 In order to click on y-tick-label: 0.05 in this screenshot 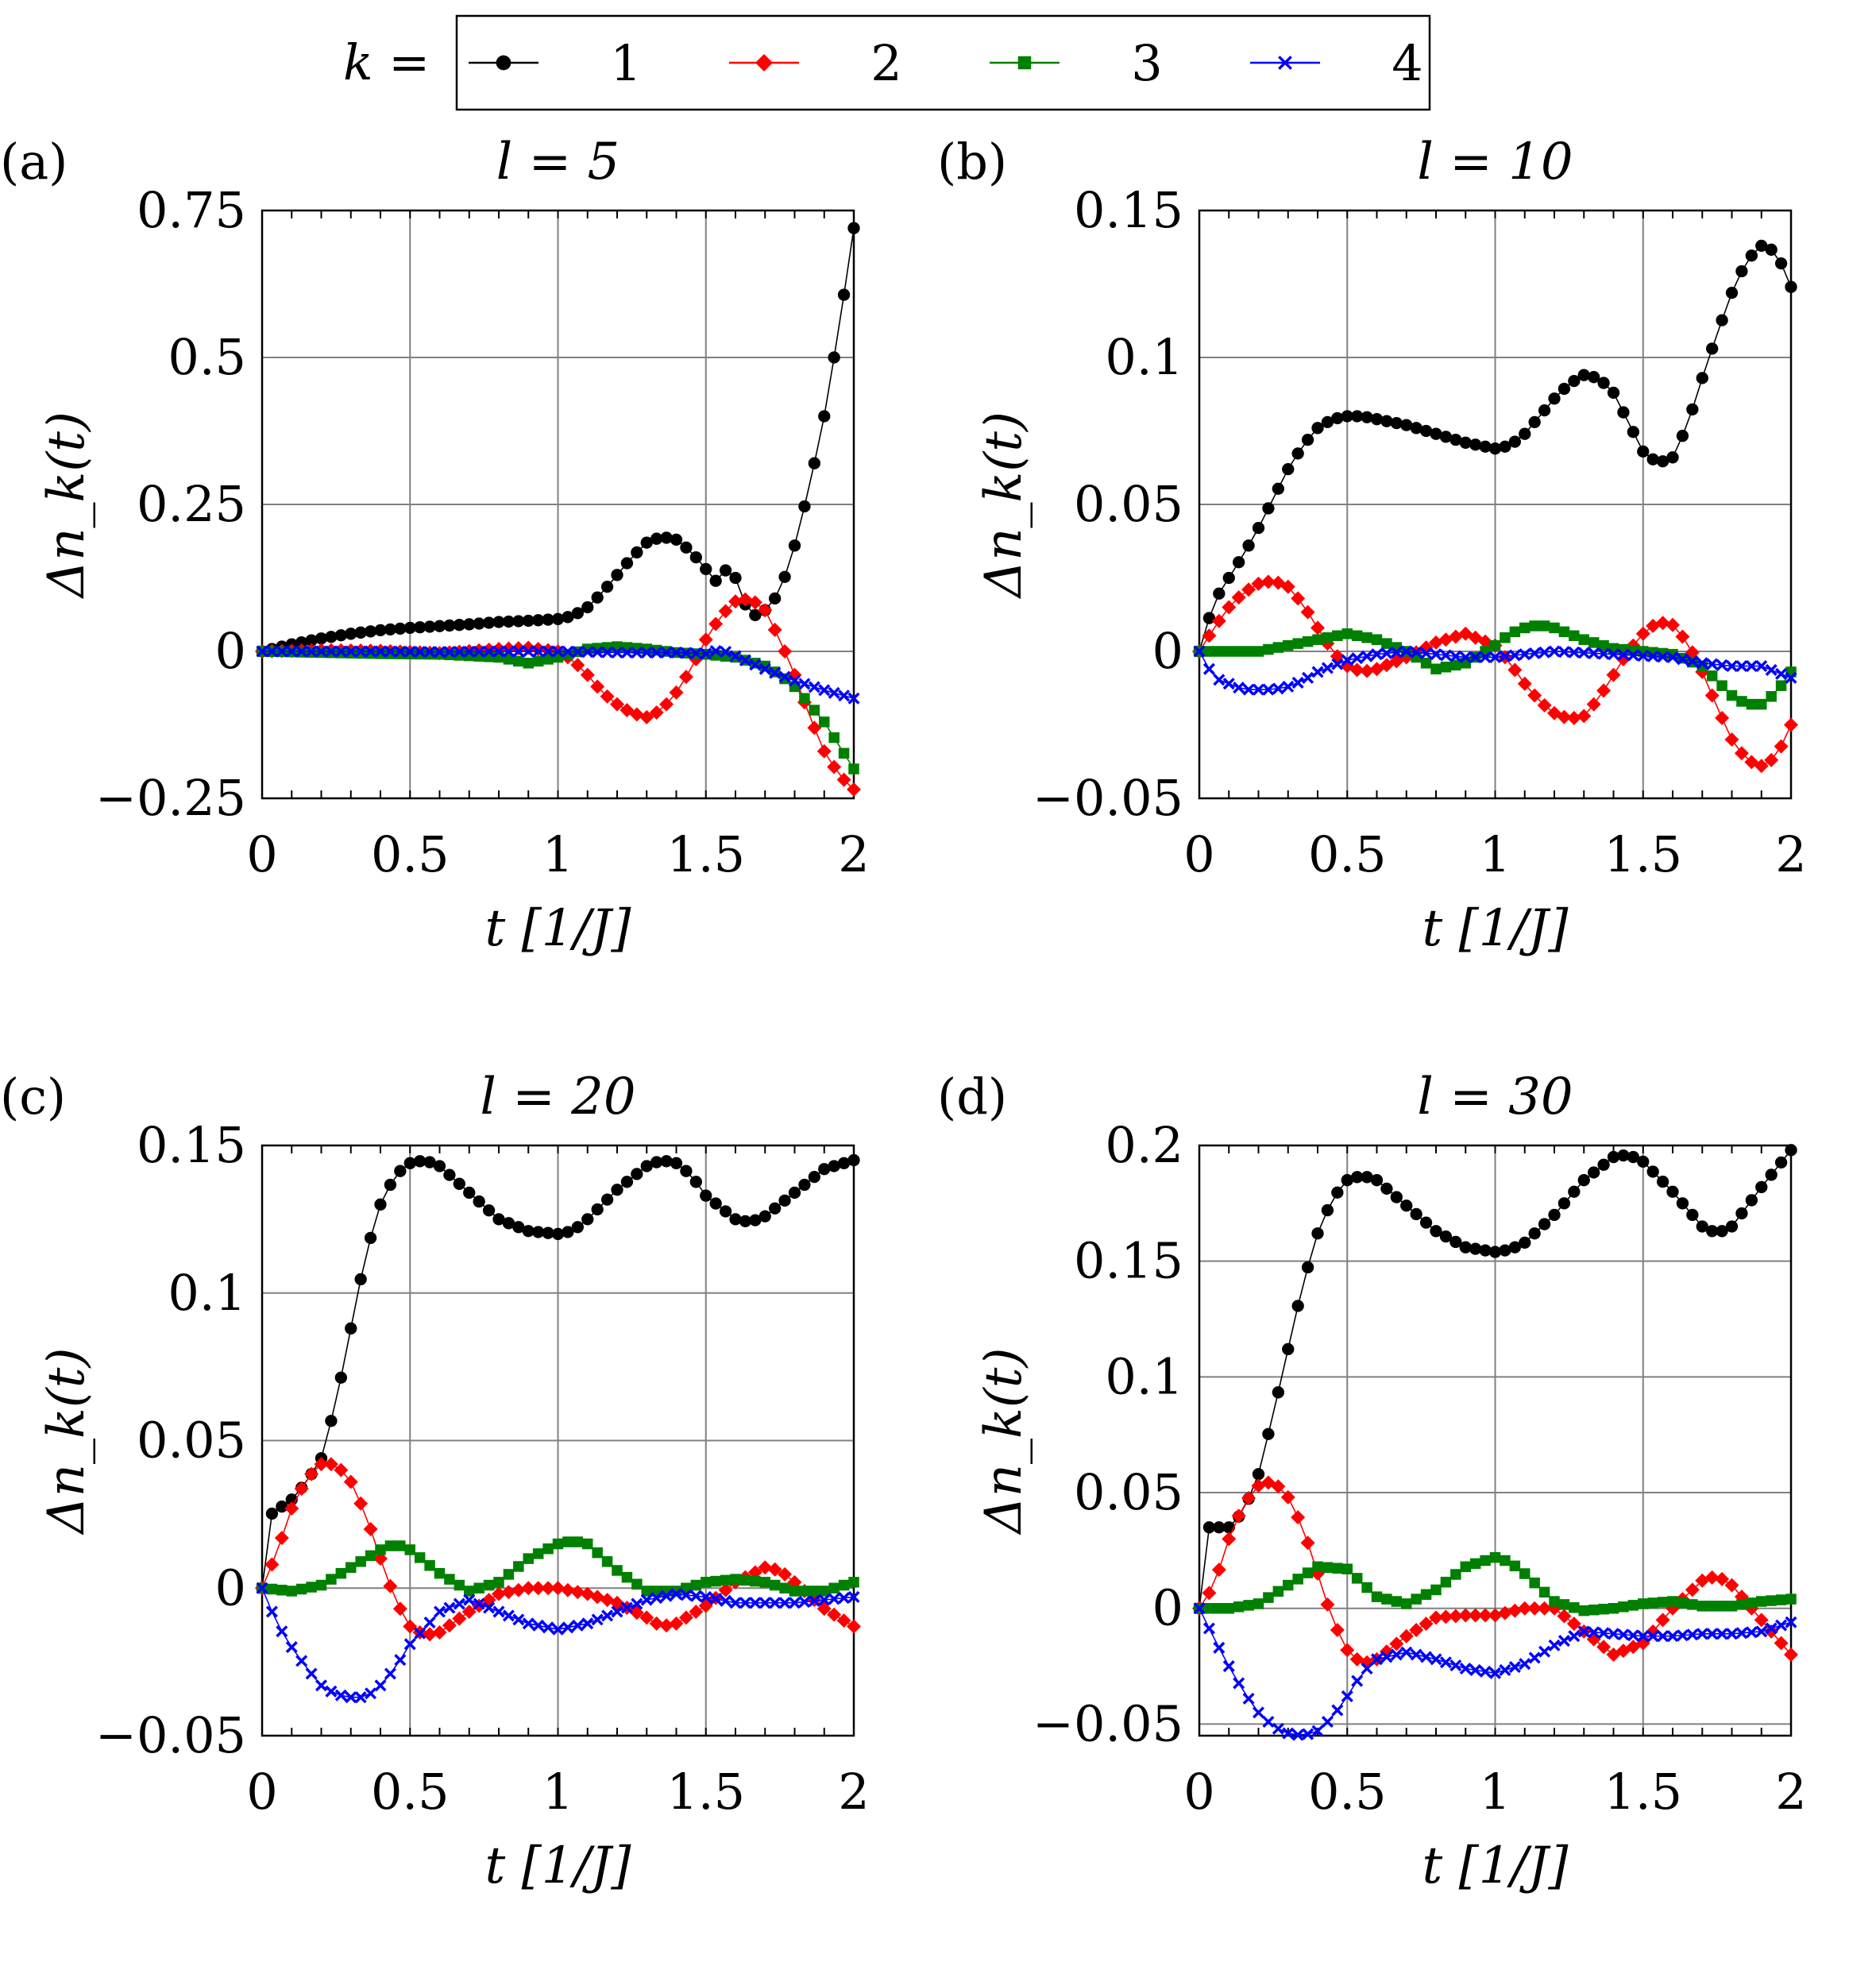, I will do `click(1128, 1492)`.